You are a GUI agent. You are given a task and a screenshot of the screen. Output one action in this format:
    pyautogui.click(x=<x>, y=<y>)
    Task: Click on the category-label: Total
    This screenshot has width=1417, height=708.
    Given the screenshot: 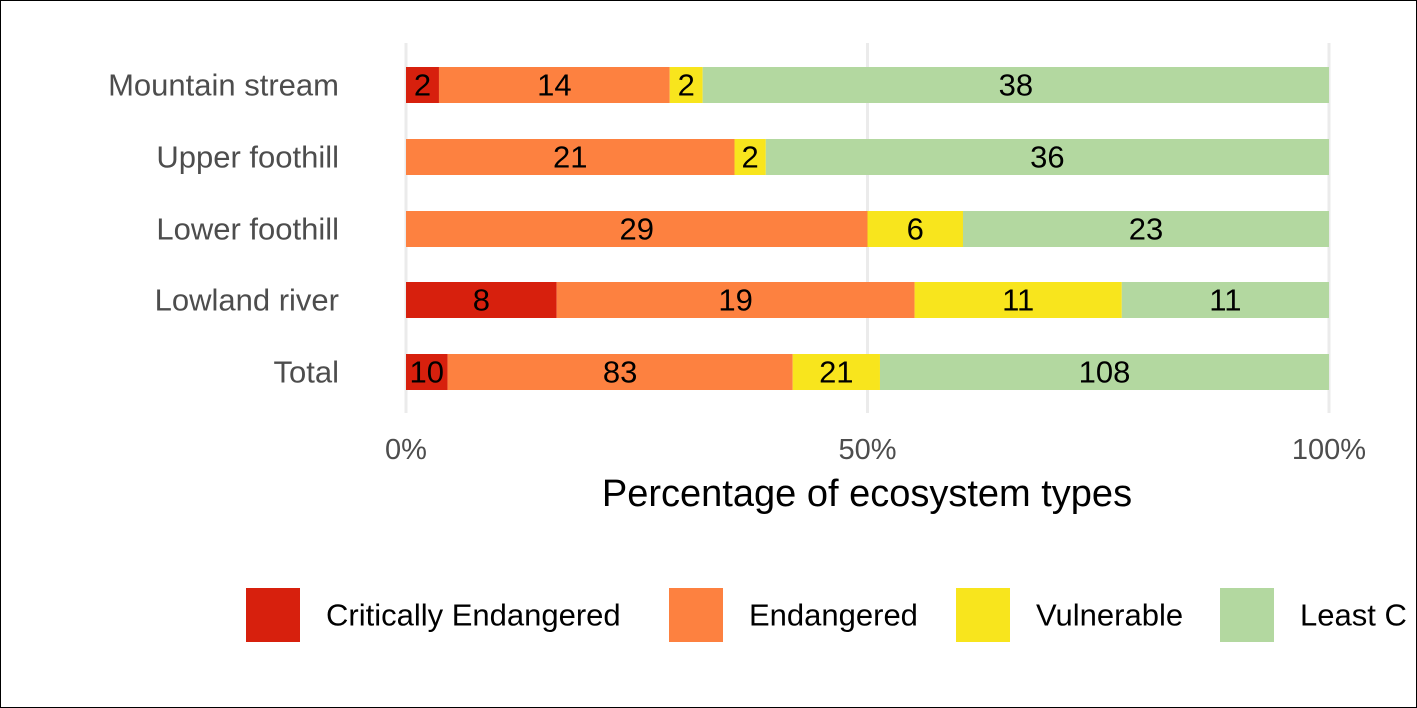 What is the action you would take?
    pyautogui.click(x=306, y=372)
    